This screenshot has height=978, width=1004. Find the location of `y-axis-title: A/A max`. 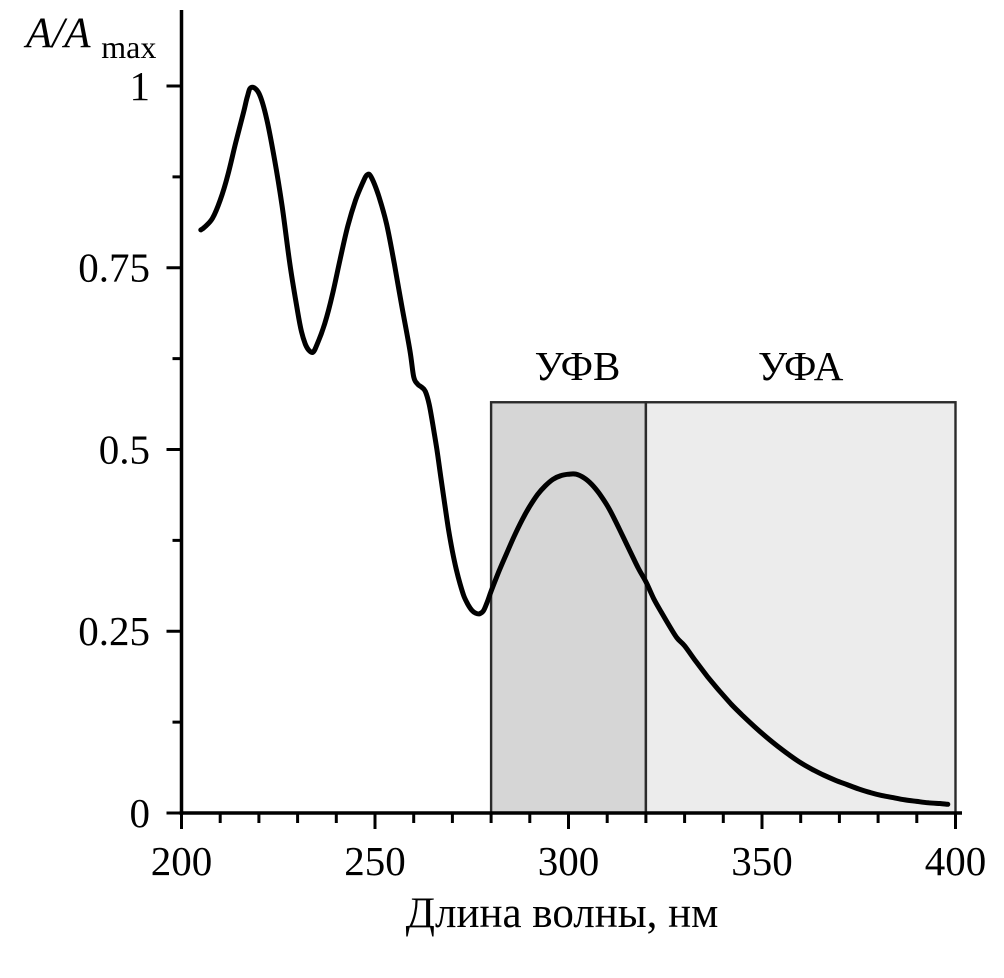

y-axis-title: A/A max is located at coordinates (89, 37).